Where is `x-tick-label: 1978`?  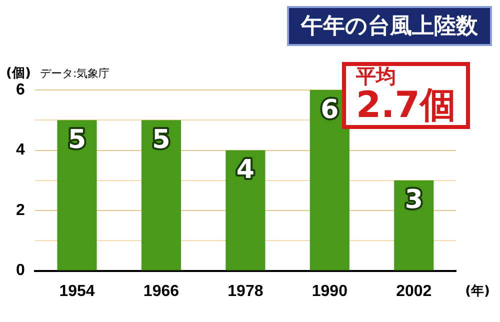
x-tick-label: 1978 is located at coordinates (246, 291).